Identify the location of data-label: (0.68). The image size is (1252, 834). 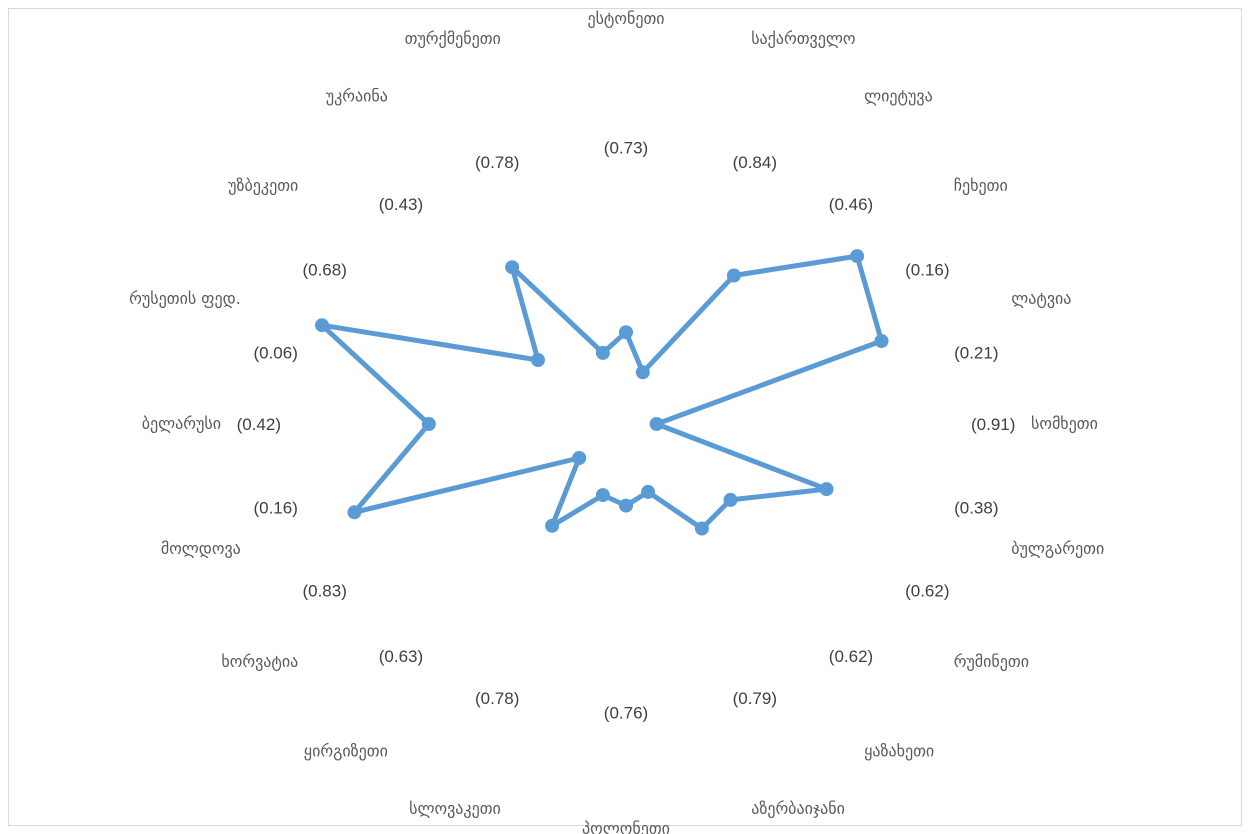
(324, 270).